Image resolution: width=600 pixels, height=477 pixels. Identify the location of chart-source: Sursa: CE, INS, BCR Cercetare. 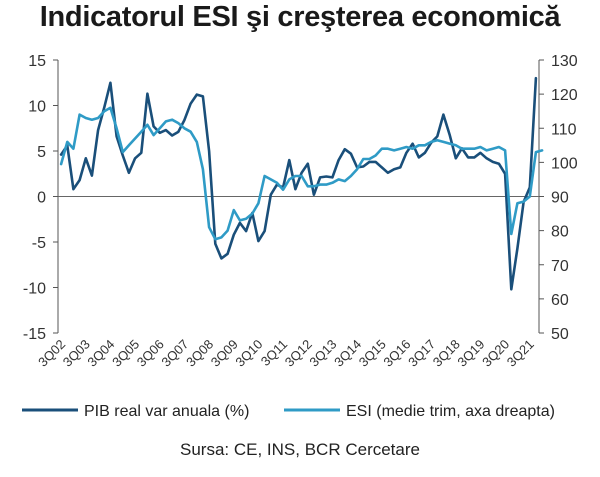
(300, 449).